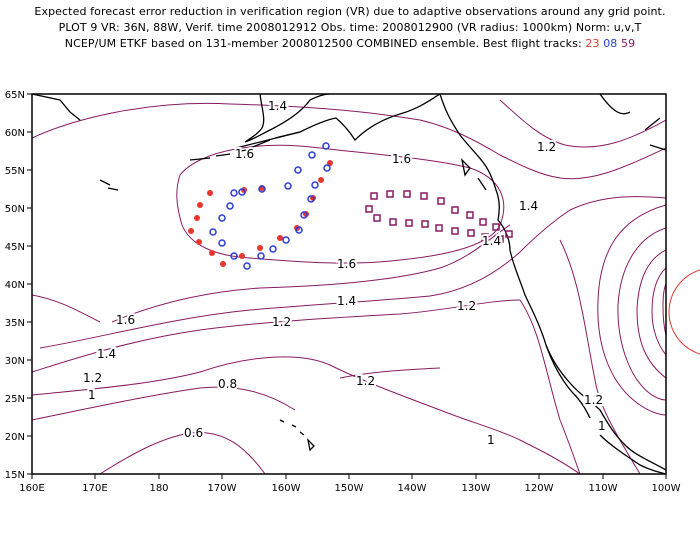 This screenshot has height=540, width=700. What do you see at coordinates (539, 488) in the screenshot?
I see `lon-label: 120W` at bounding box center [539, 488].